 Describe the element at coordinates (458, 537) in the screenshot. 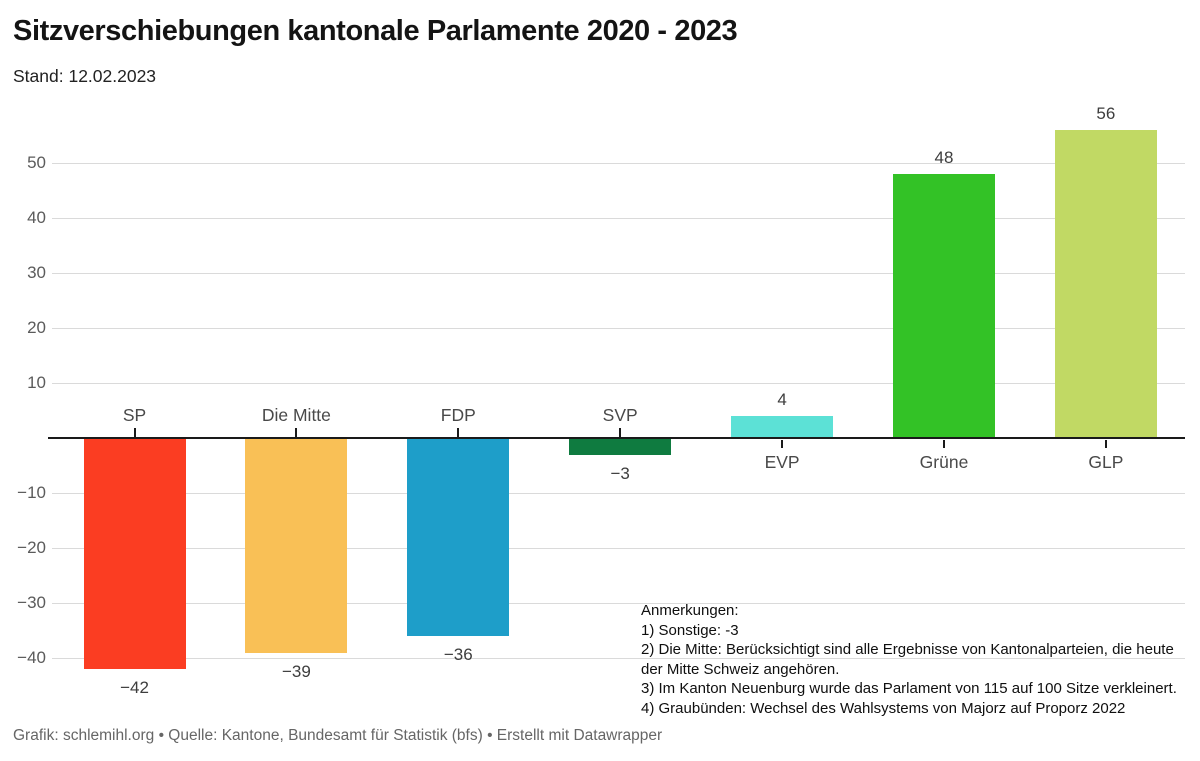

I see `bar-fdp` at that location.